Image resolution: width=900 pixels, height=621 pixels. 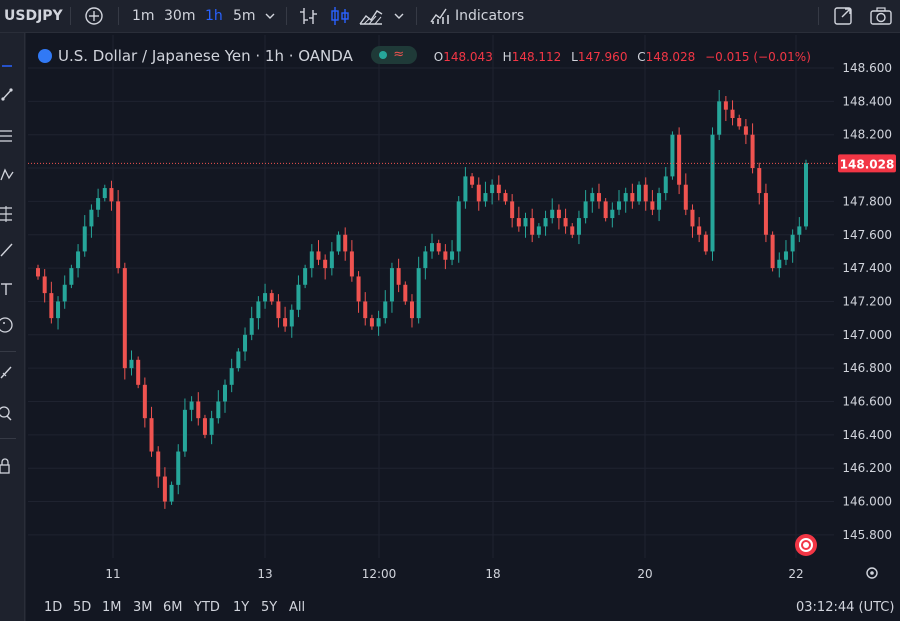 I want to click on range-1y: 1Y, so click(x=241, y=607).